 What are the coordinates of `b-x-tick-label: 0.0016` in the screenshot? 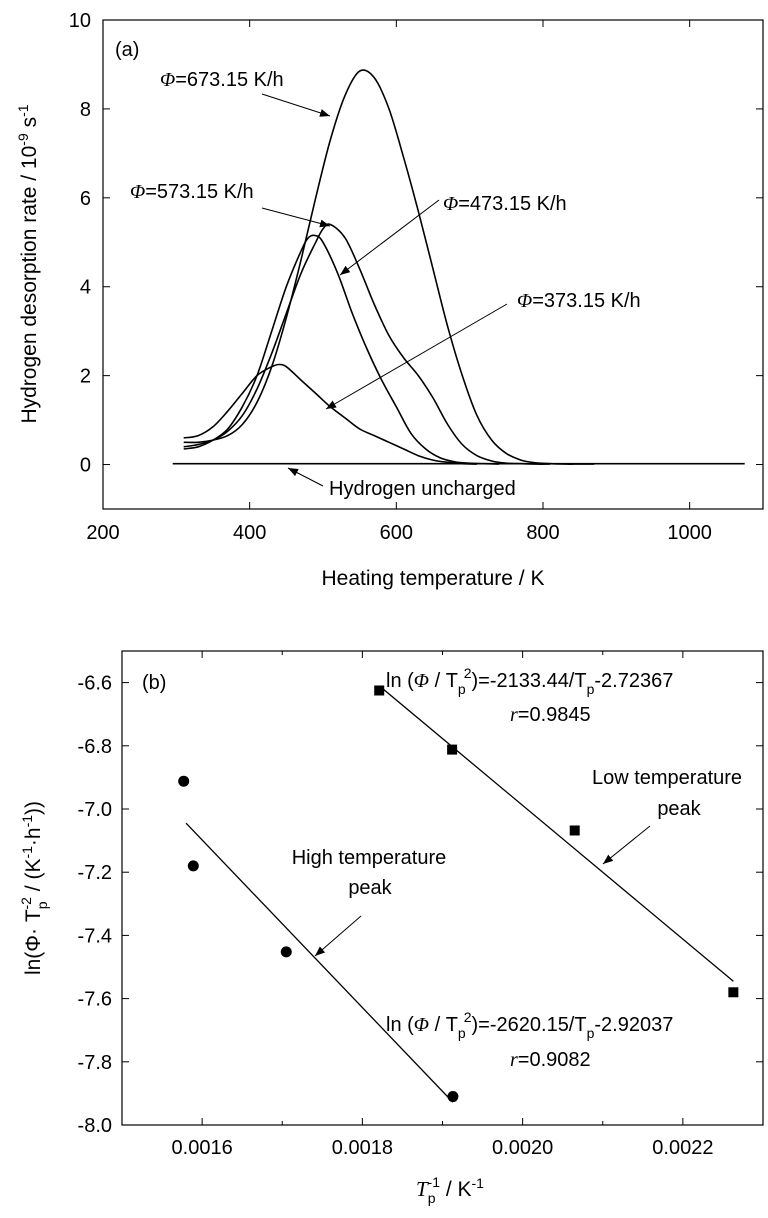 It's located at (202, 1148).